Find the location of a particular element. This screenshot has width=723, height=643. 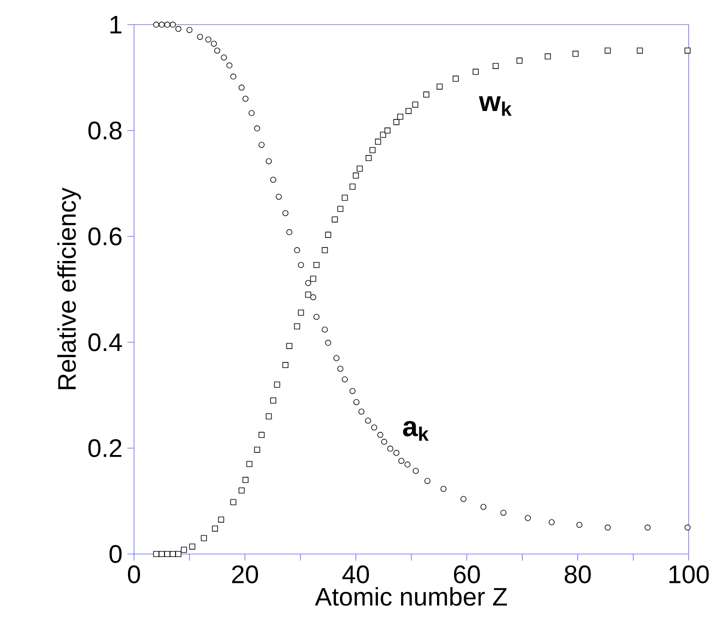

x-tick-label: 100 is located at coordinates (689, 574).